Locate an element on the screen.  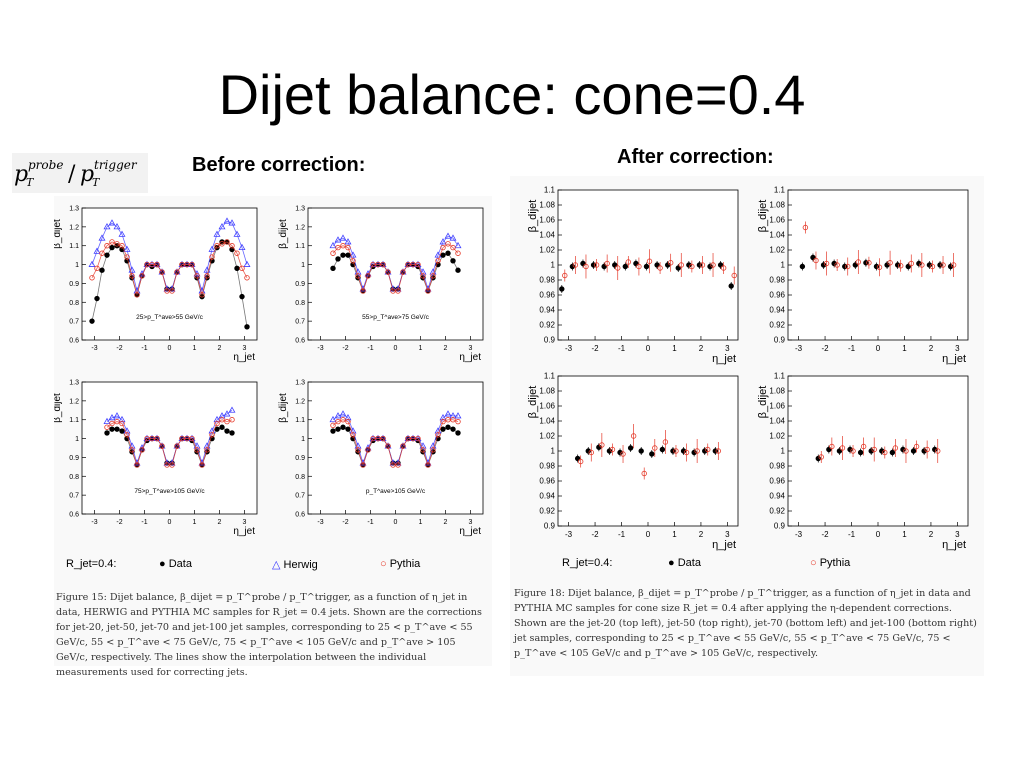
y-tick-label: 0.8 is located at coordinates (300, 303).